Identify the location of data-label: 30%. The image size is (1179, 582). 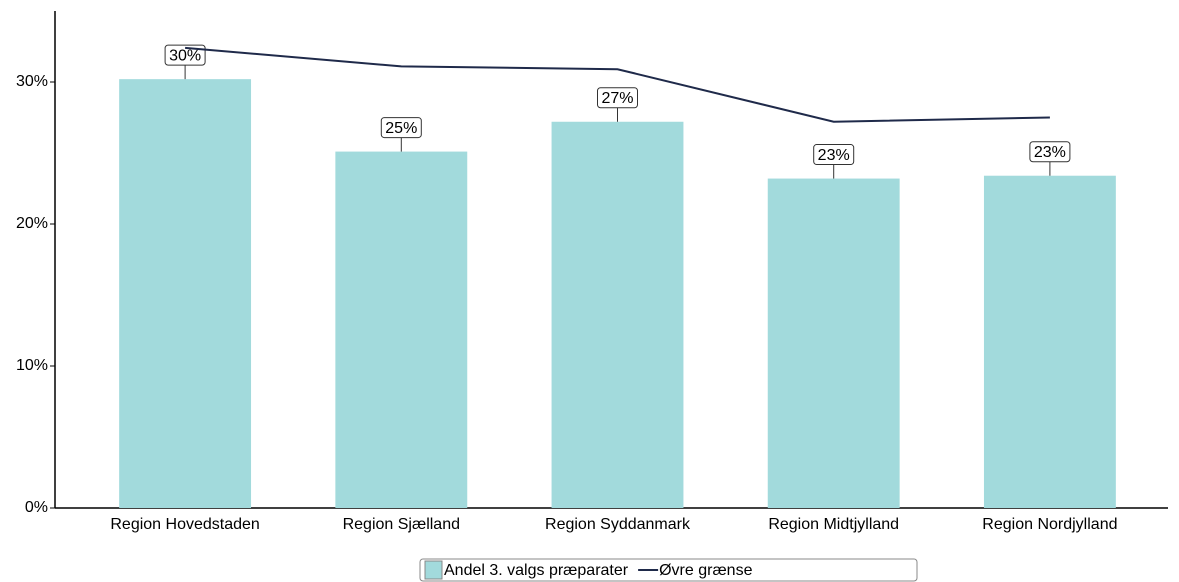
(185, 55).